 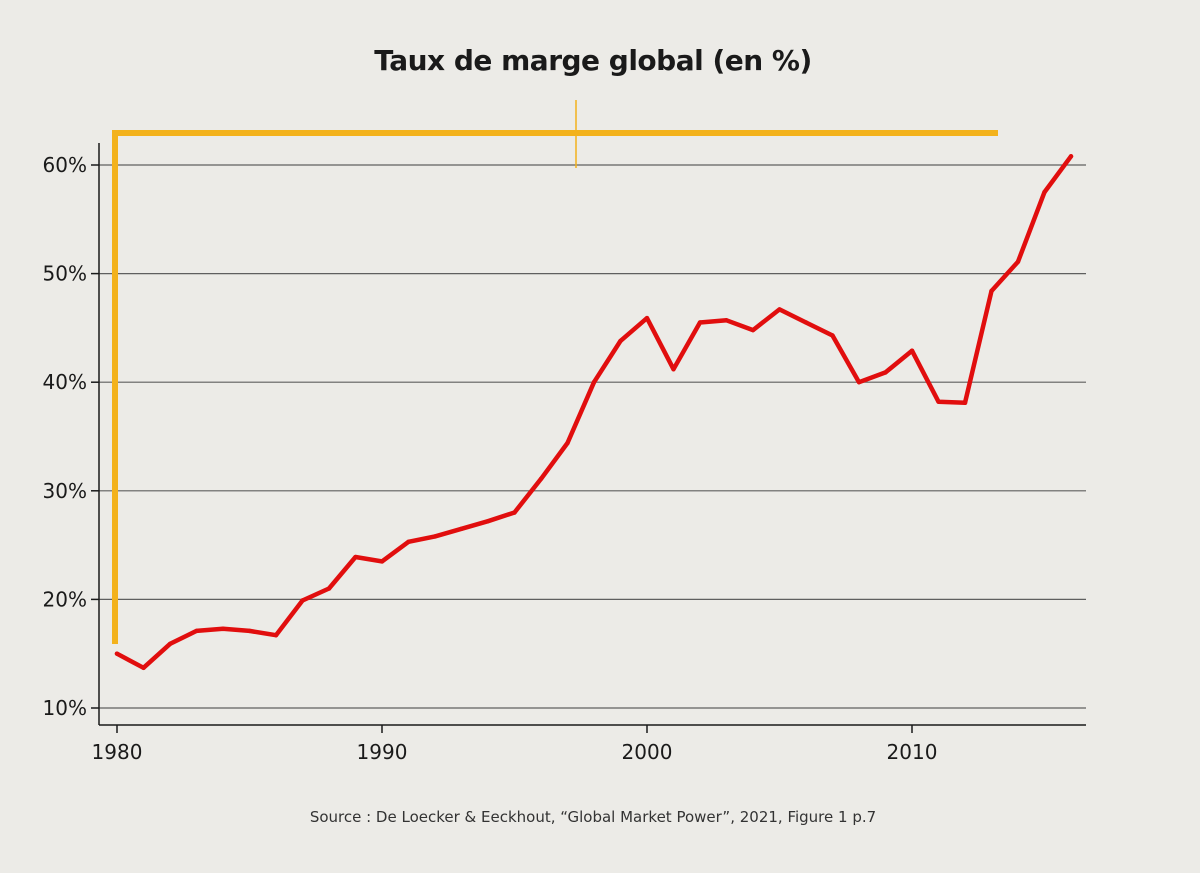 What do you see at coordinates (753, 330) in the screenshot?
I see `data-point-2004` at bounding box center [753, 330].